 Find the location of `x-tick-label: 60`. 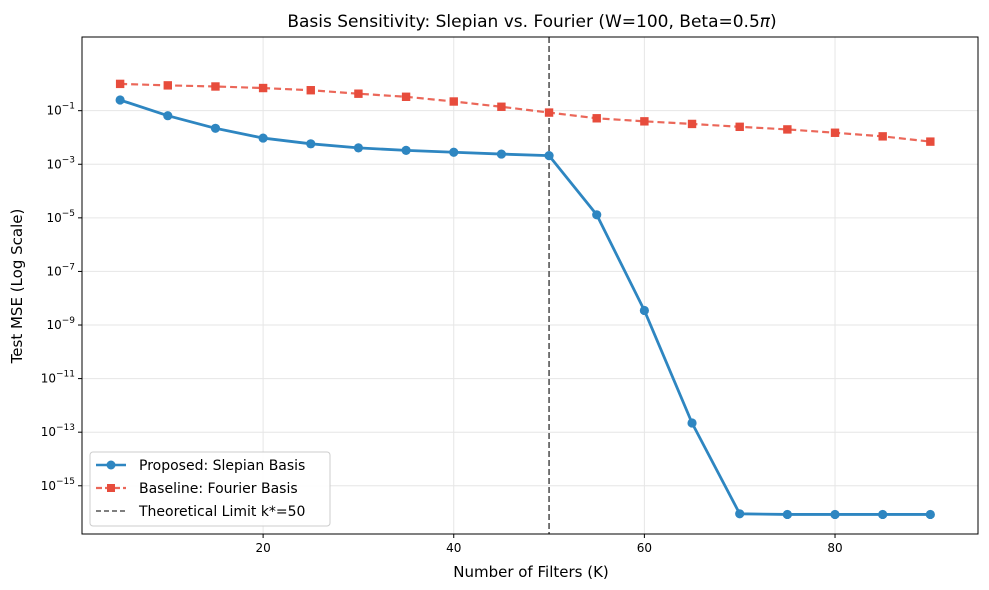

x-tick-label: 60 is located at coordinates (644, 548).